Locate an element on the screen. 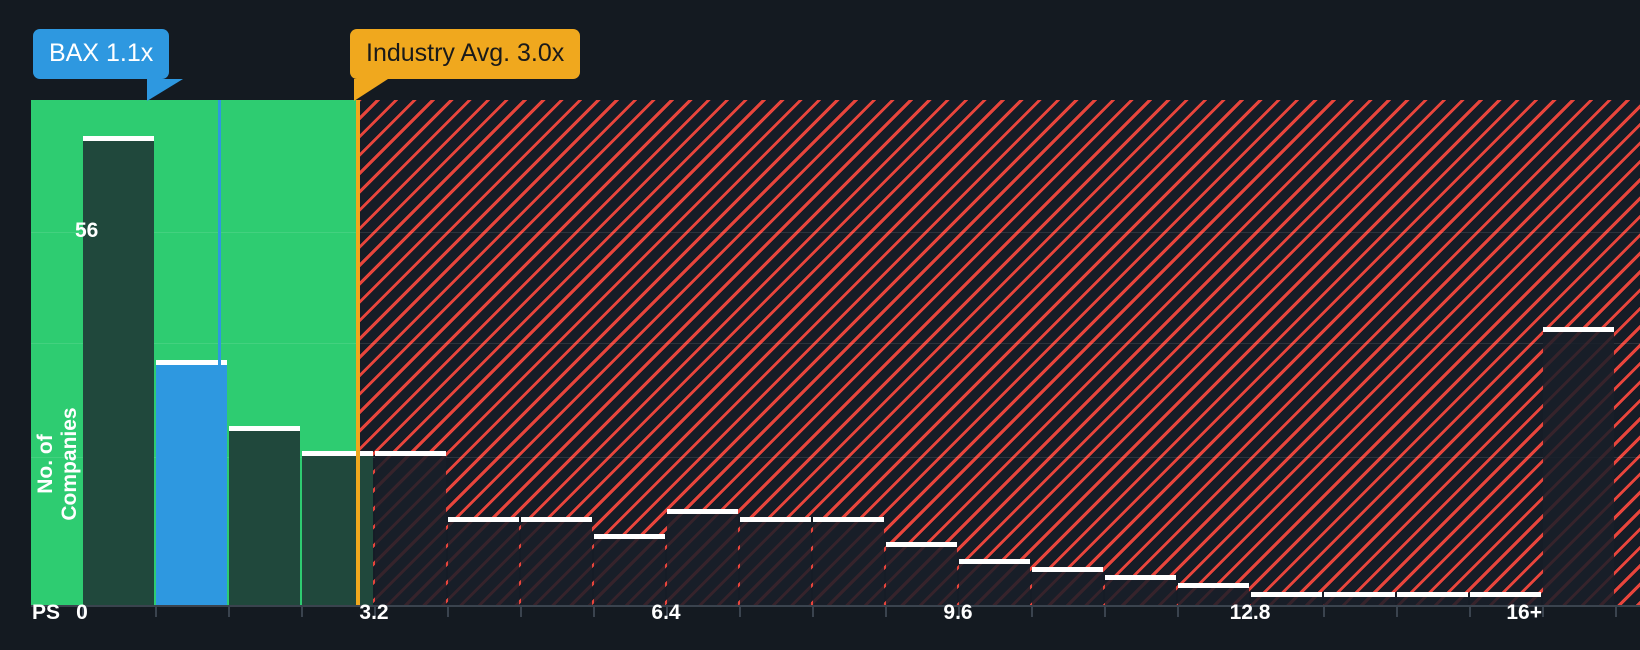 This screenshot has height=650, width=1640. x-axis-tick-label: 3.2 is located at coordinates (374, 612).